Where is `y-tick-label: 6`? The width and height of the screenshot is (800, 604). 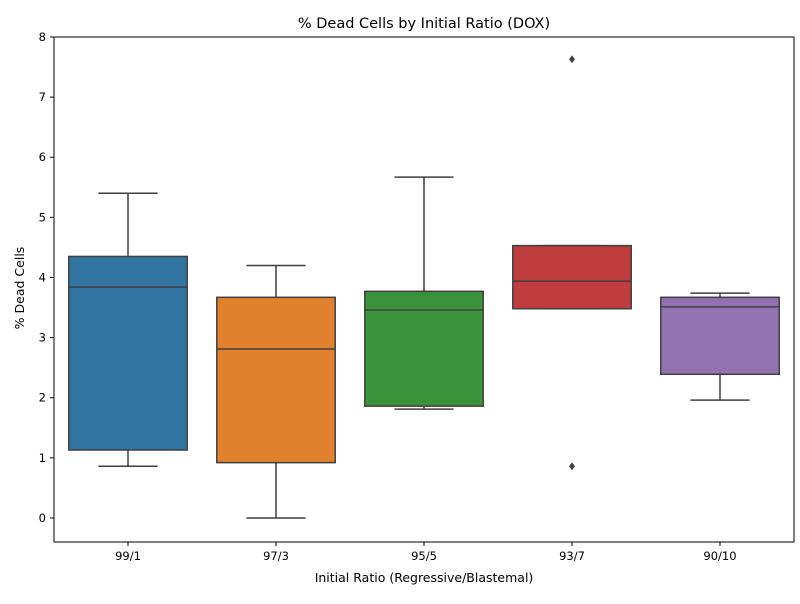 y-tick-label: 6 is located at coordinates (42, 157).